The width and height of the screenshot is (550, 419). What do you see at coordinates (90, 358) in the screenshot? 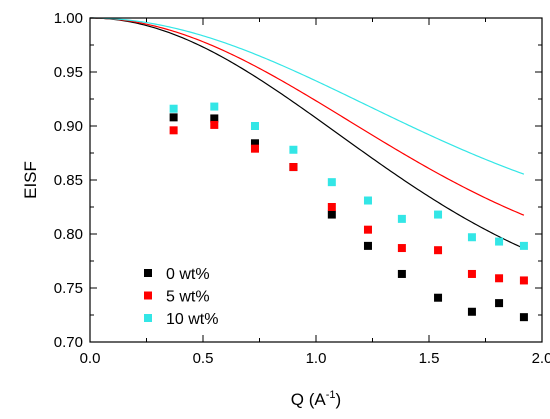
I see `x-tick-label: 0.0` at bounding box center [90, 358].